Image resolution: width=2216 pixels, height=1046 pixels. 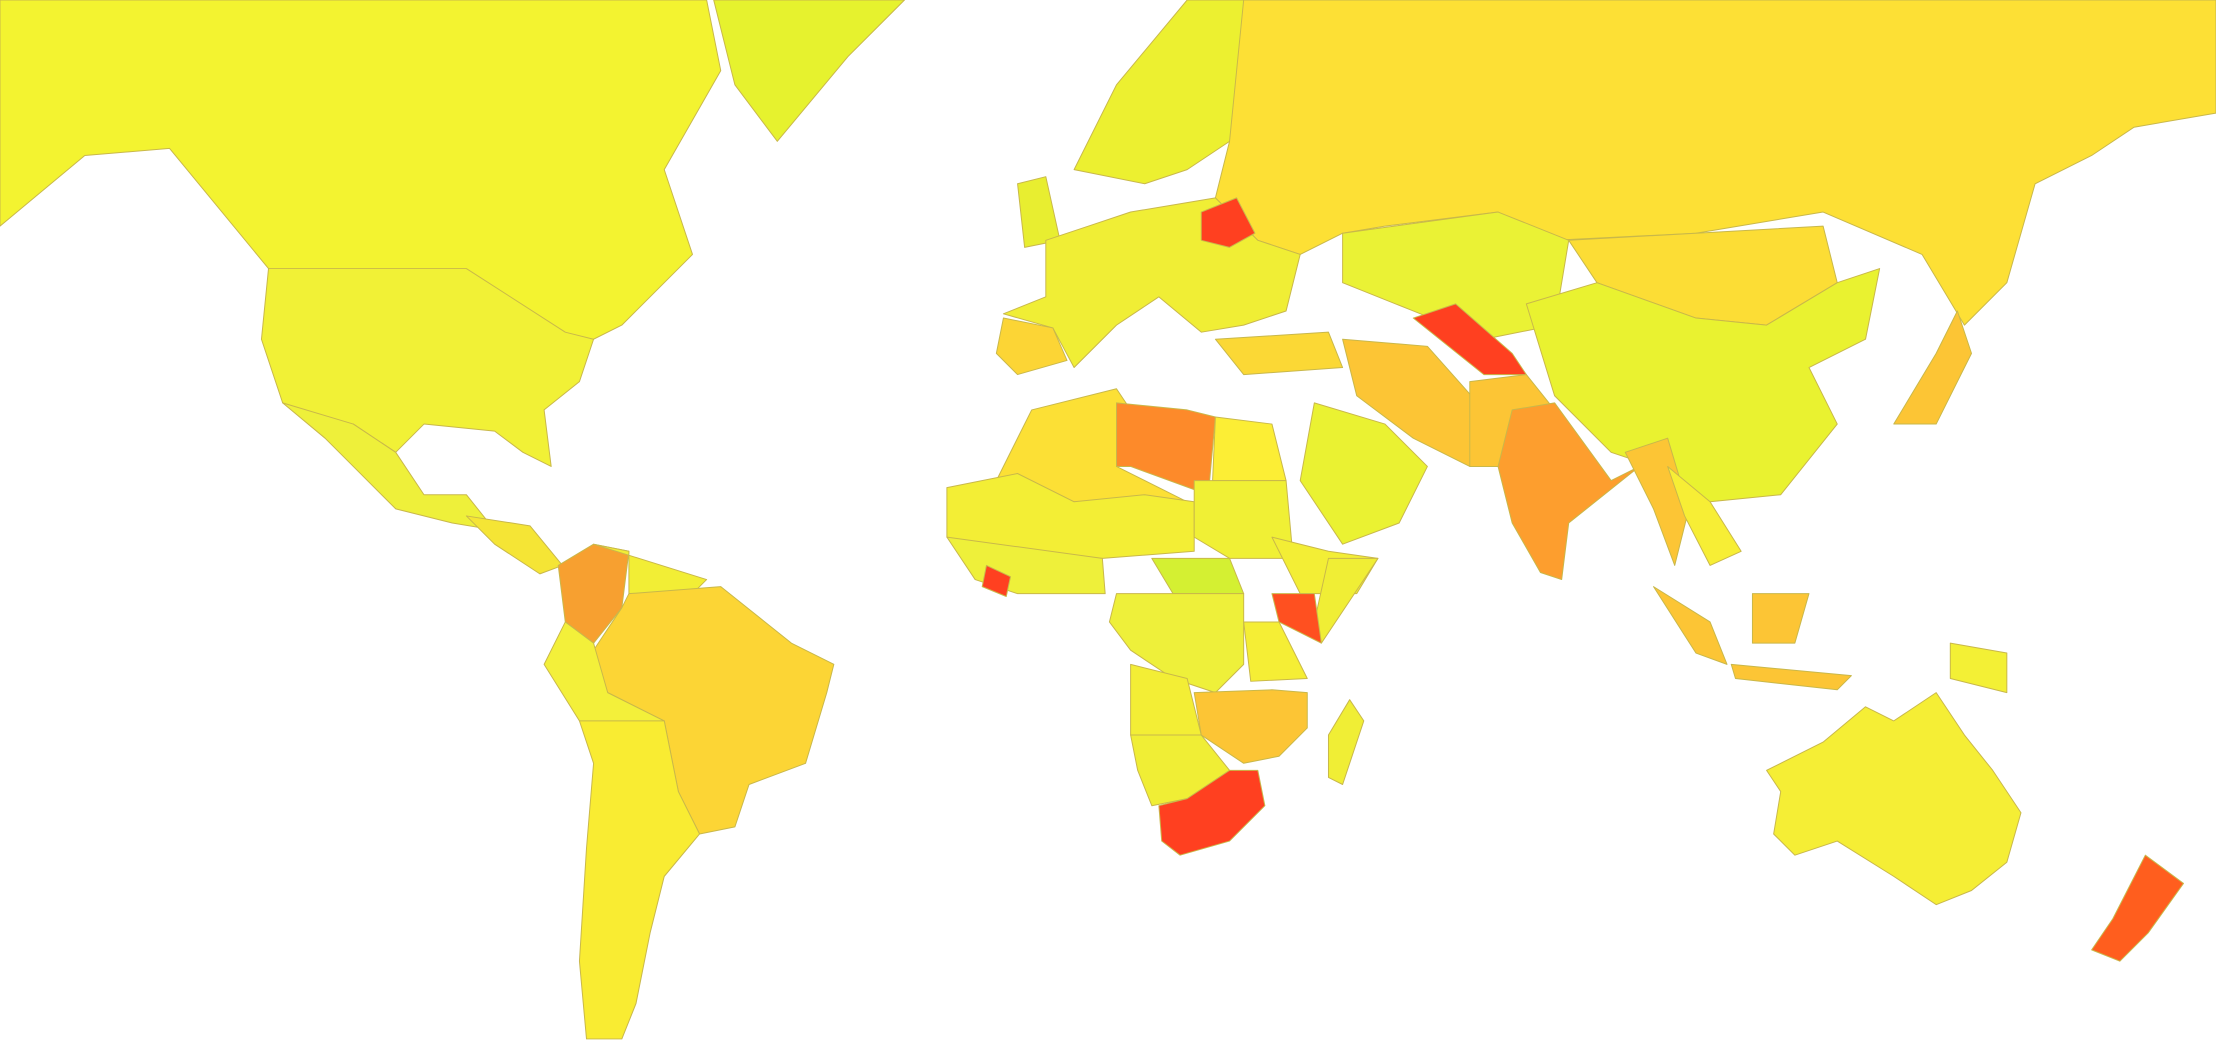 I want to click on region-kazakhstan, so click(x=1456, y=275).